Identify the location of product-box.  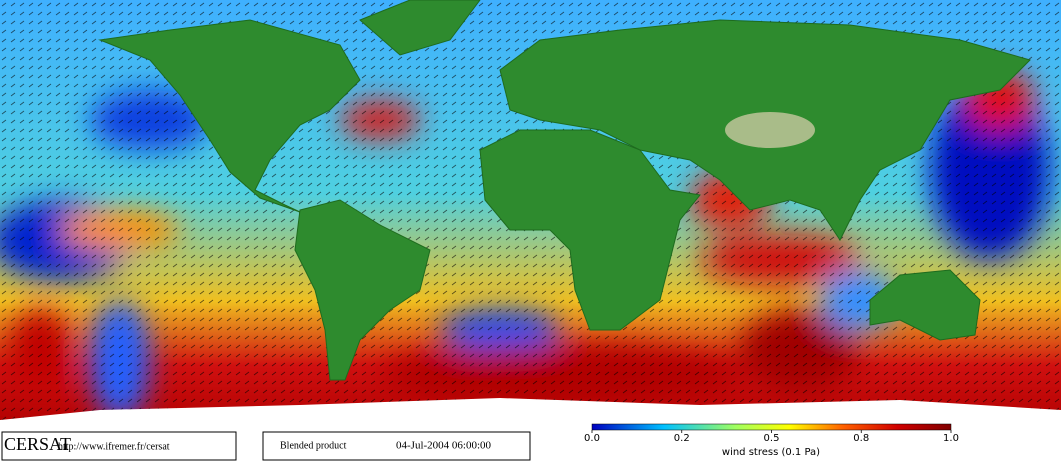
(396, 446).